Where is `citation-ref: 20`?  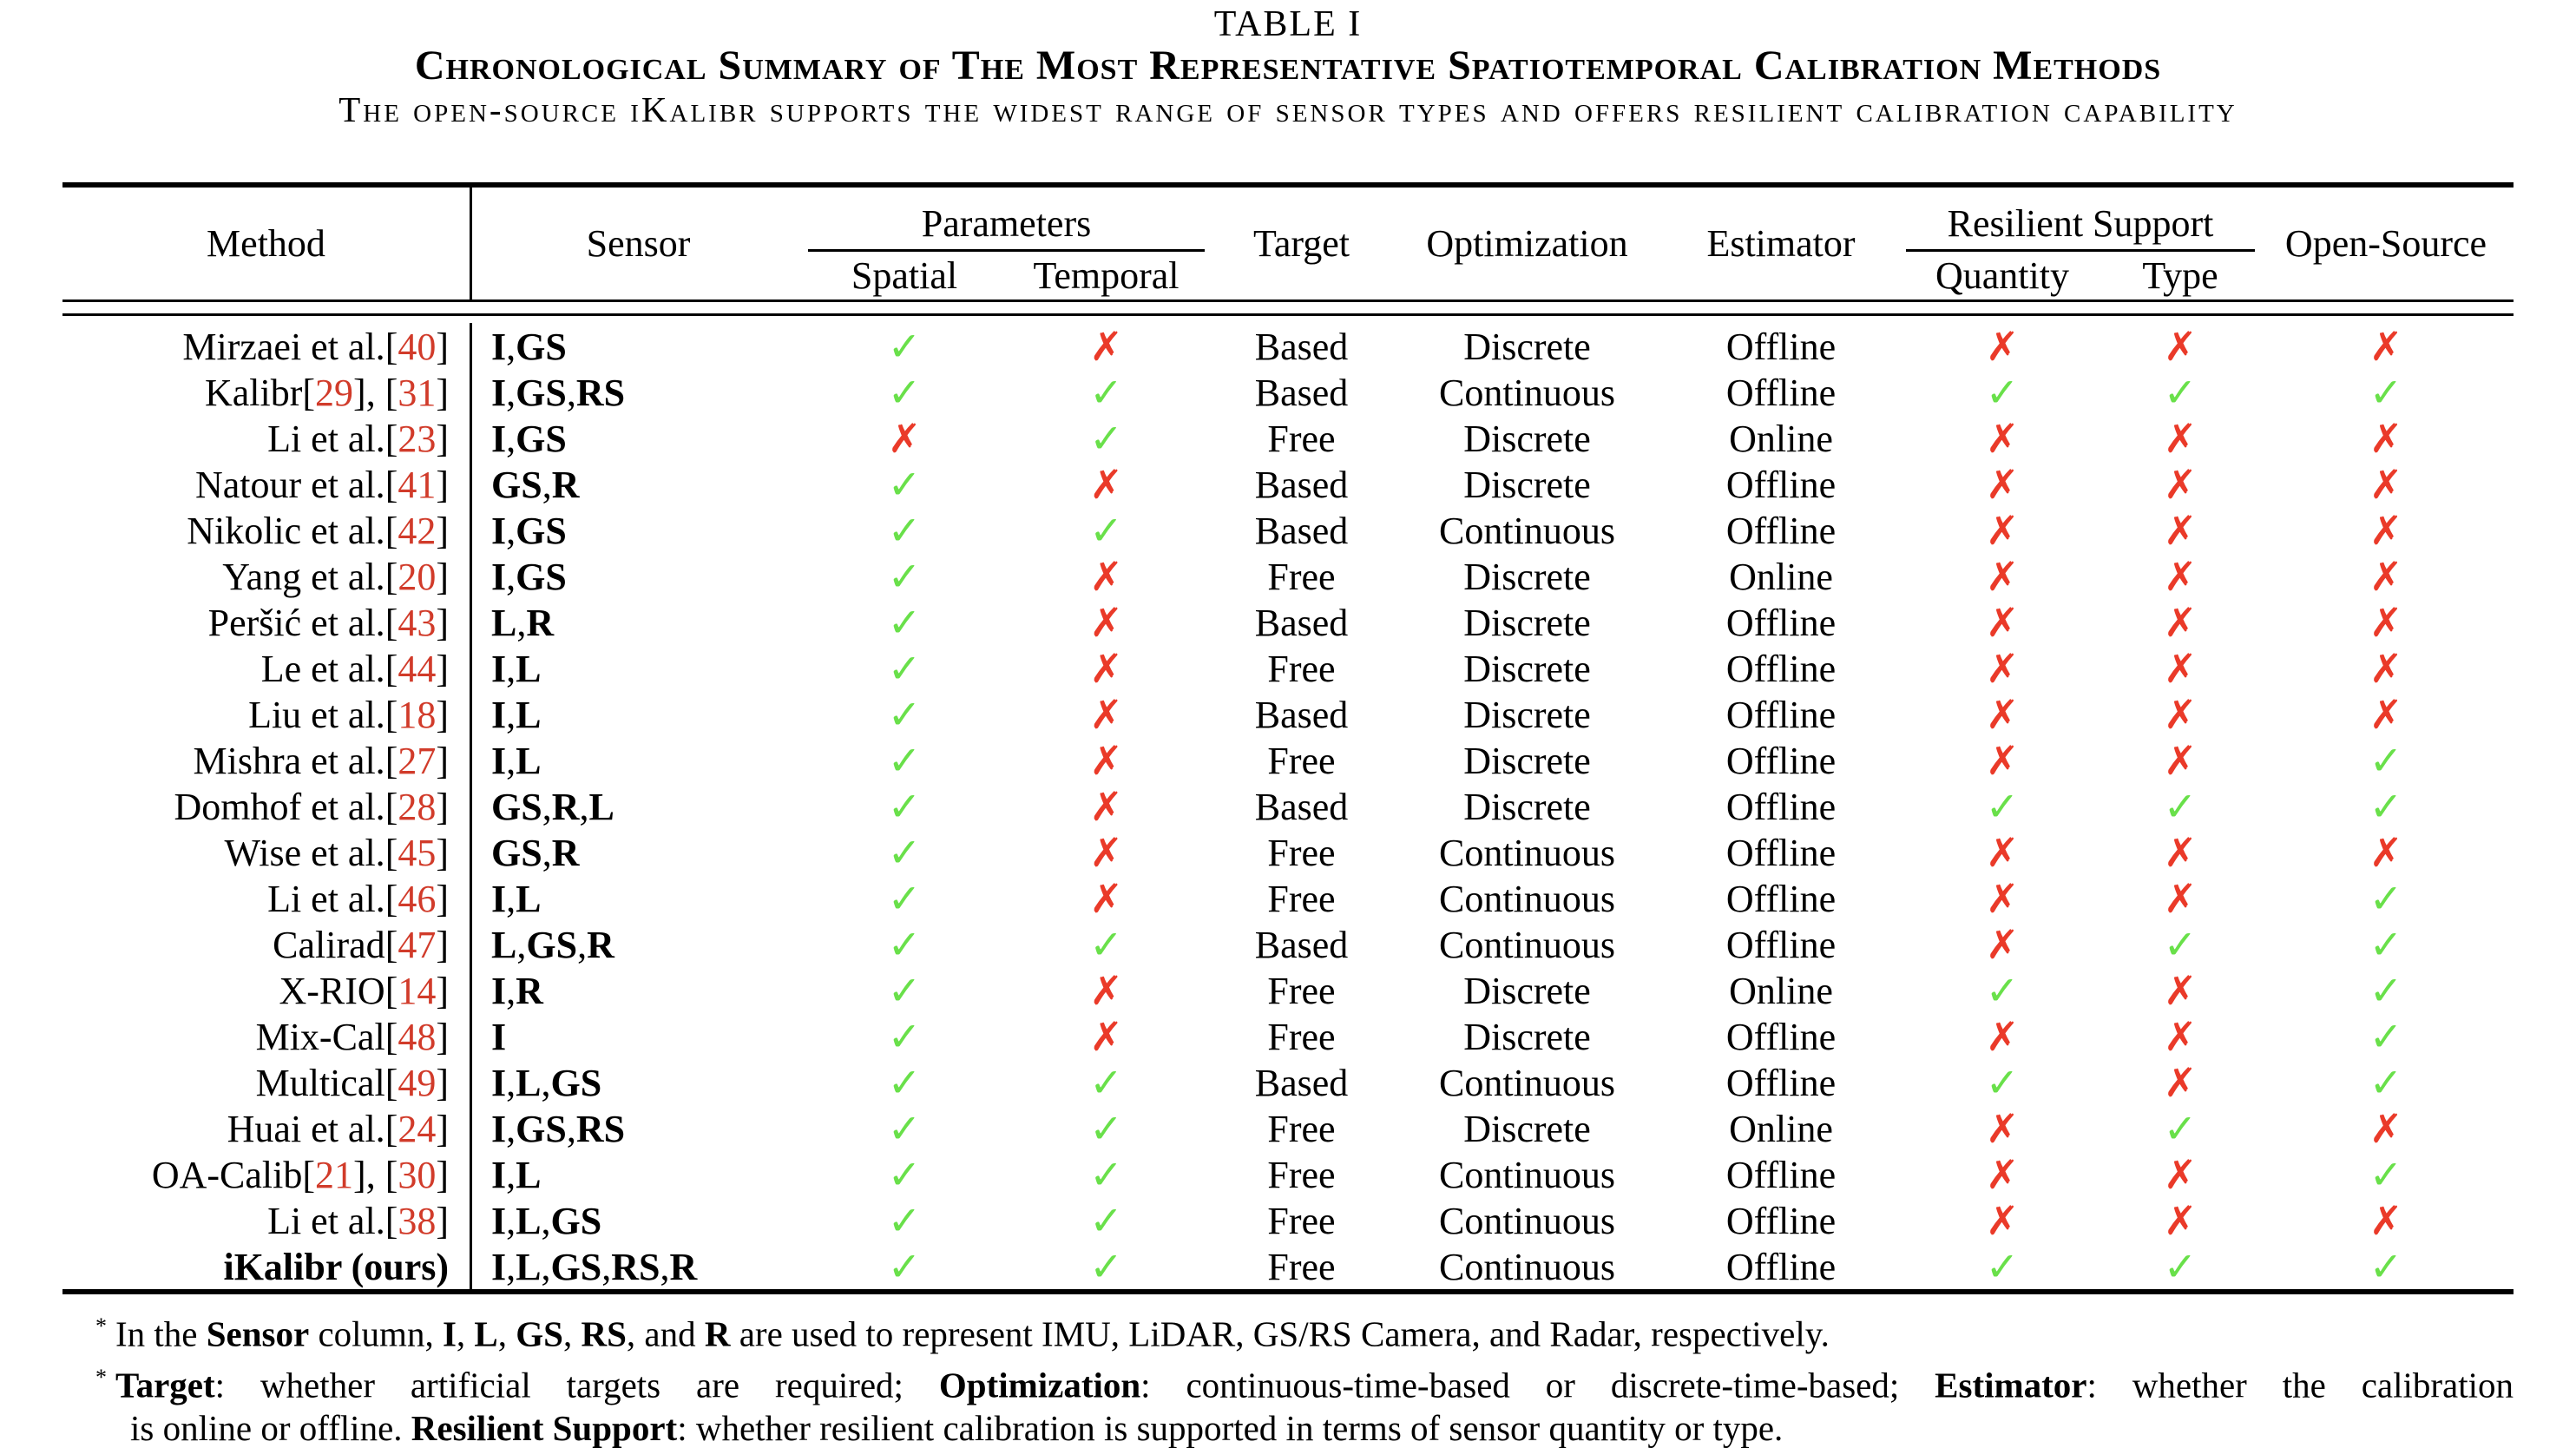 citation-ref: 20 is located at coordinates (417, 576).